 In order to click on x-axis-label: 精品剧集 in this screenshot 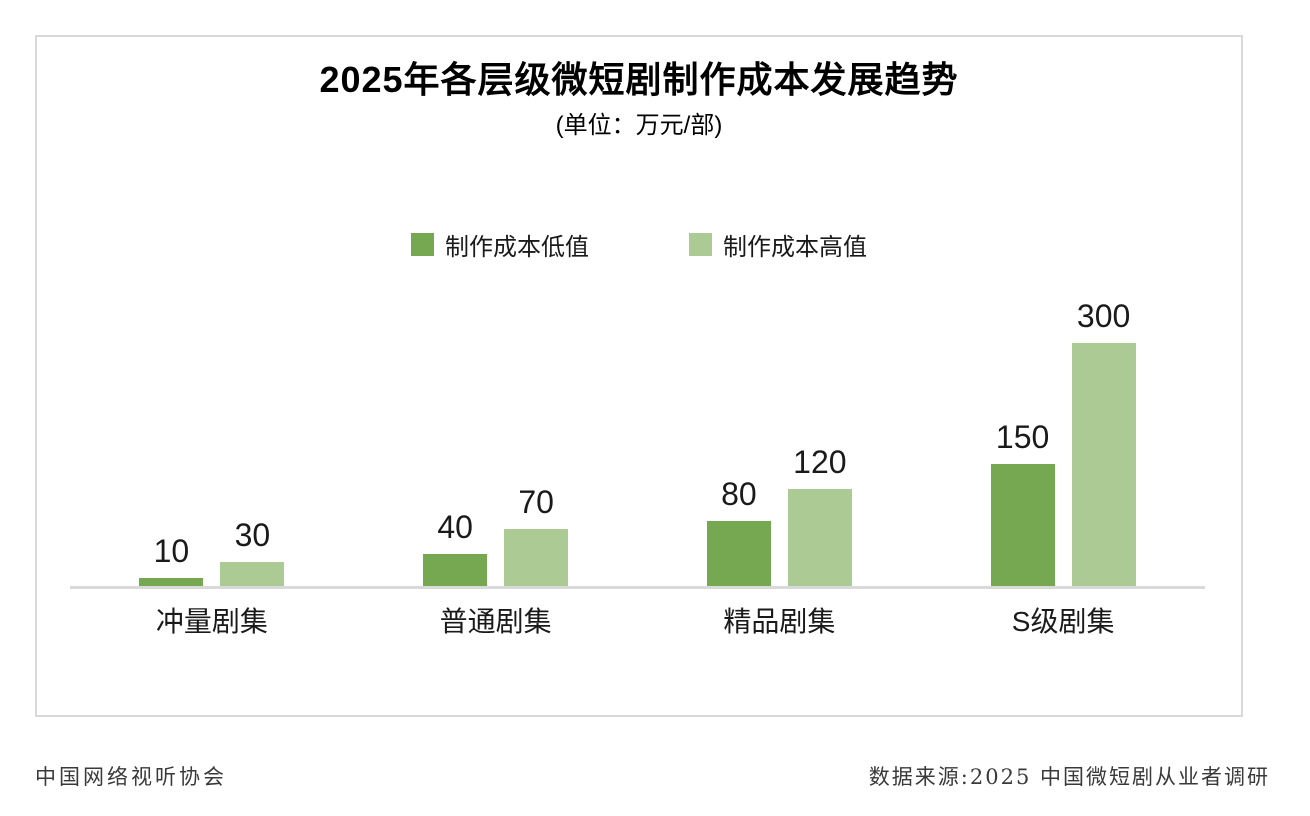, I will do `click(779, 621)`.